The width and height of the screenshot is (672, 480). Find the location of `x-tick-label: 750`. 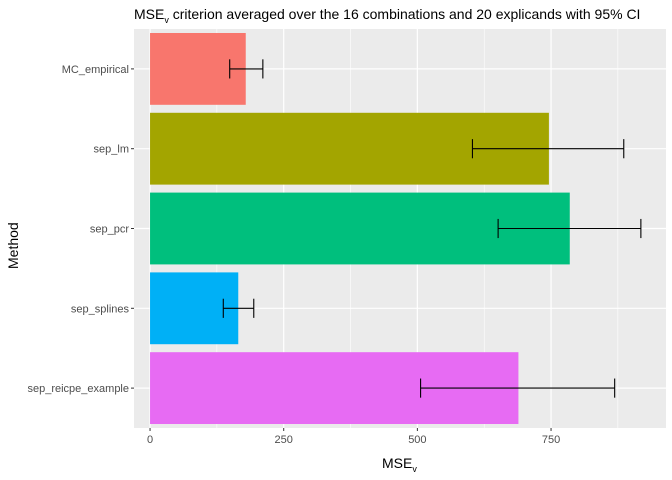

x-tick-label: 750 is located at coordinates (551, 440).